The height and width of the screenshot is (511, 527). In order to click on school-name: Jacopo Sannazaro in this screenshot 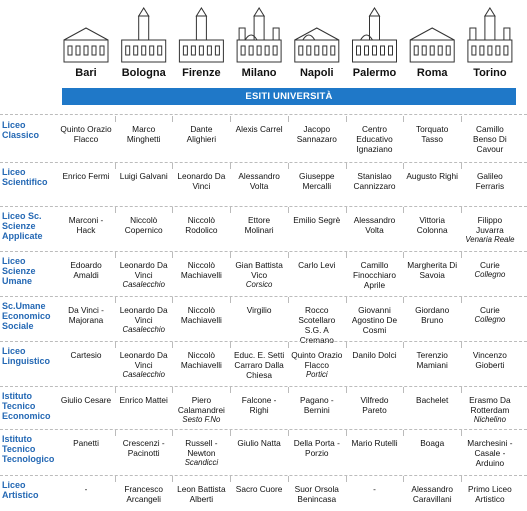, I will do `click(316, 134)`.